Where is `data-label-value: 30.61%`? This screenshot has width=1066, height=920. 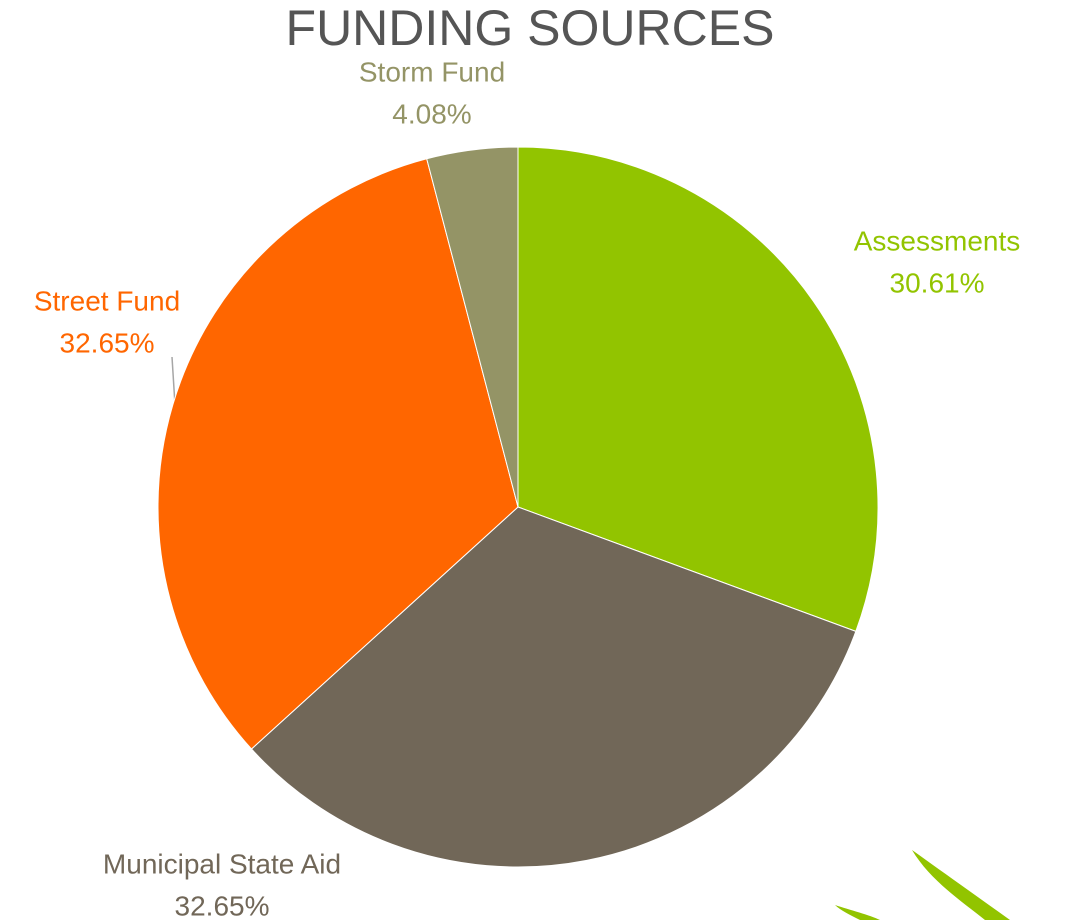
data-label-value: 30.61% is located at coordinates (937, 282).